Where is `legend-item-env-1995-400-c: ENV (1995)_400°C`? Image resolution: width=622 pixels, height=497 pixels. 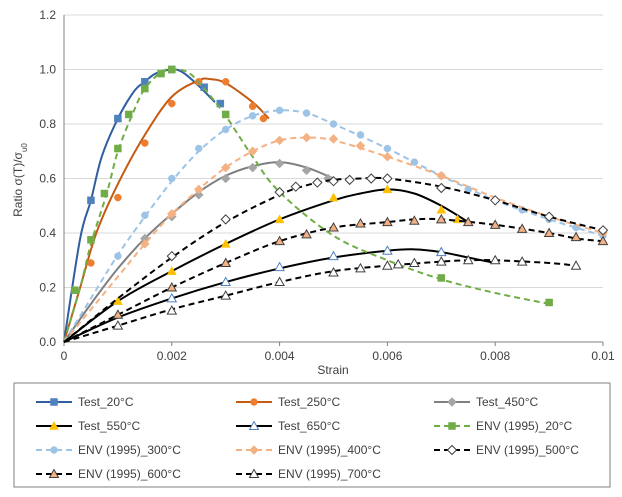 legend-item-env-1995-400-c: ENV (1995)_400°C is located at coordinates (308, 450).